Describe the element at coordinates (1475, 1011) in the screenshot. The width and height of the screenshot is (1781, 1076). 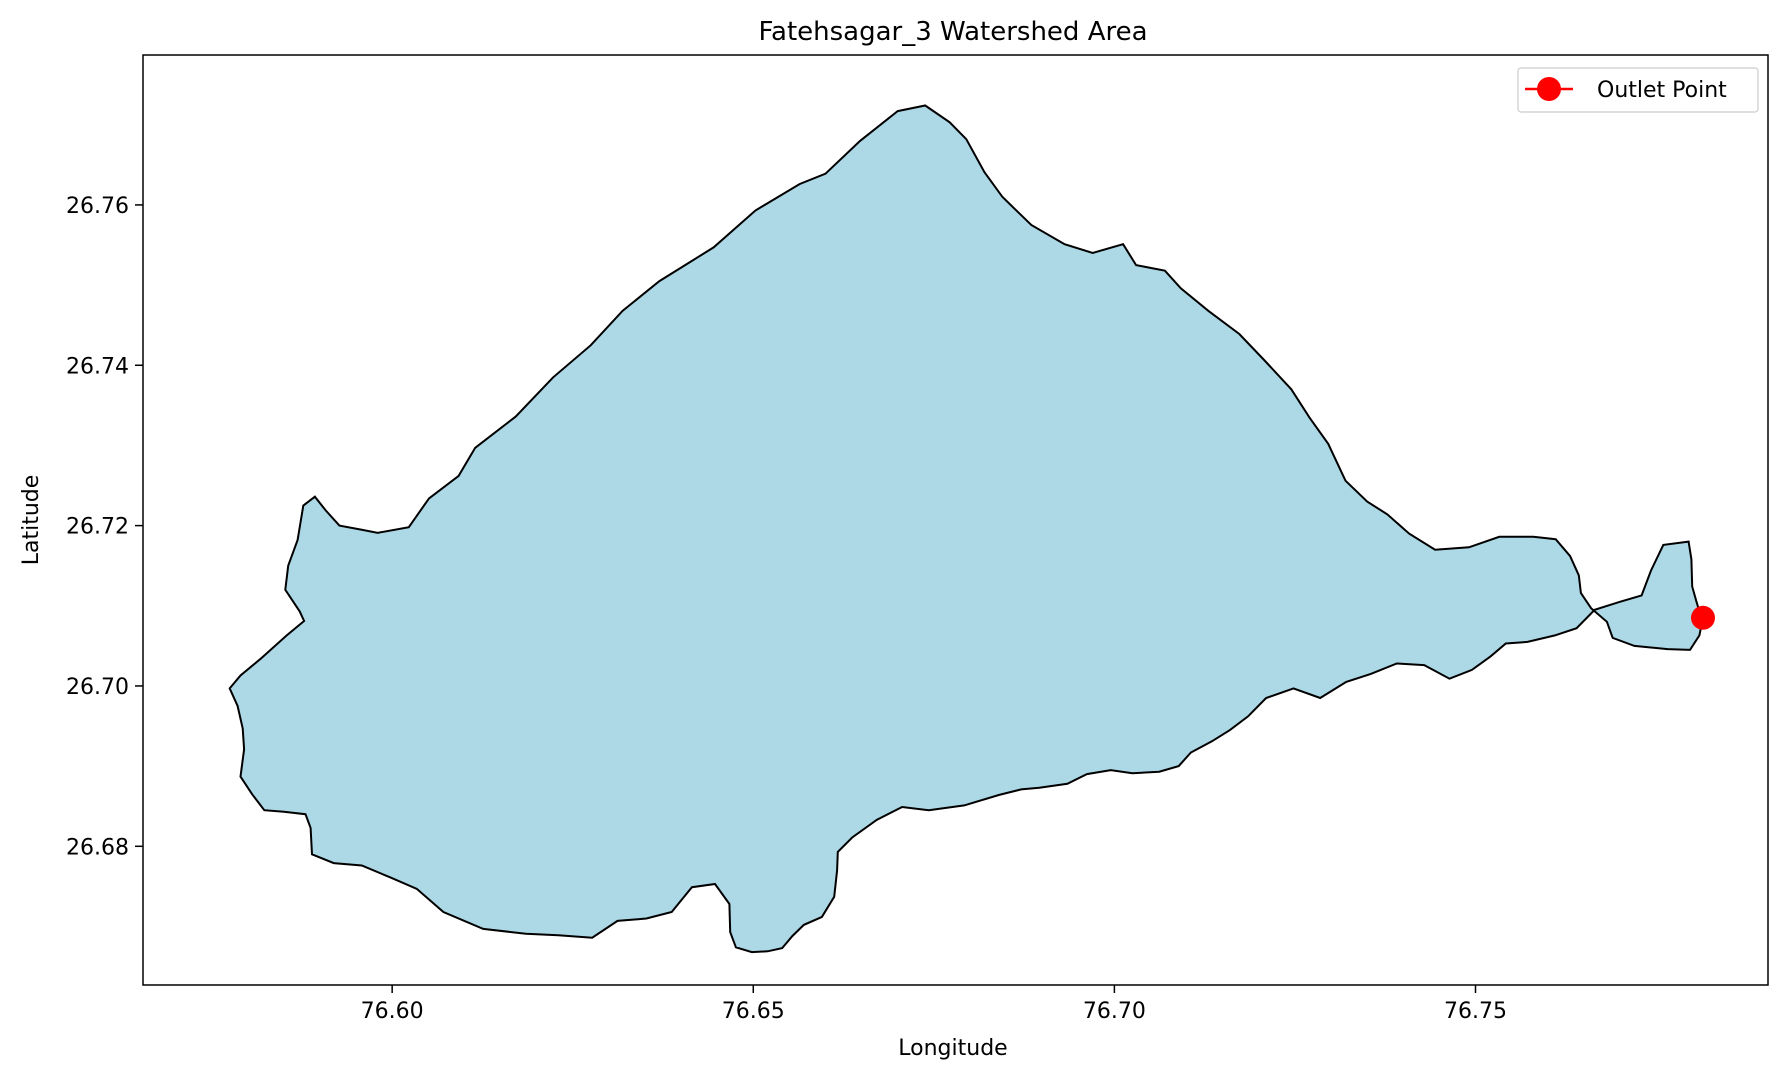
I see `x-tick-label: 76.75` at that location.